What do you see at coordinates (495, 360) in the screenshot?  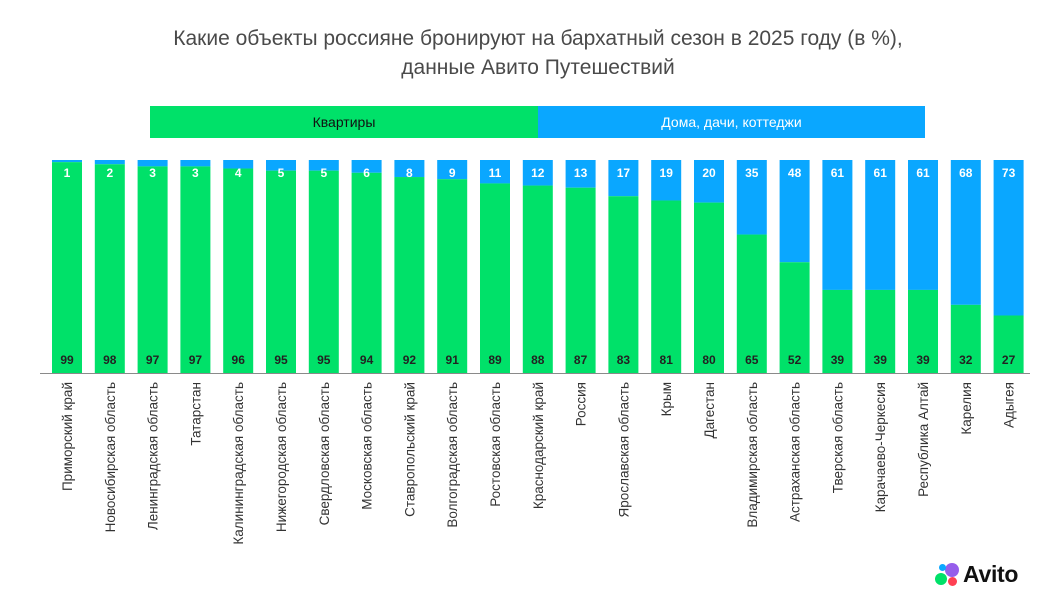 I see `label-apartments-10: 89` at bounding box center [495, 360].